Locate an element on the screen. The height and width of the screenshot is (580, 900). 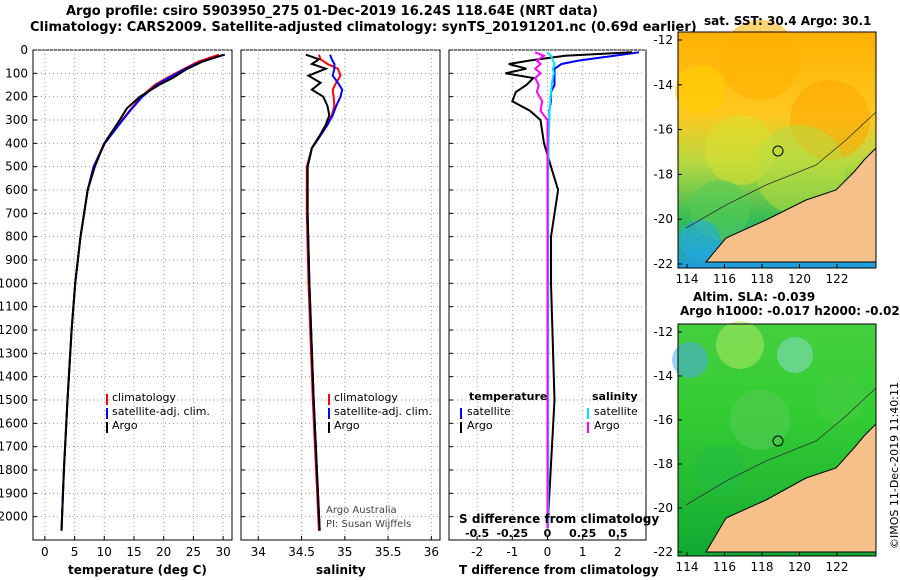
series-difference-s-argo is located at coordinates (541, 290).